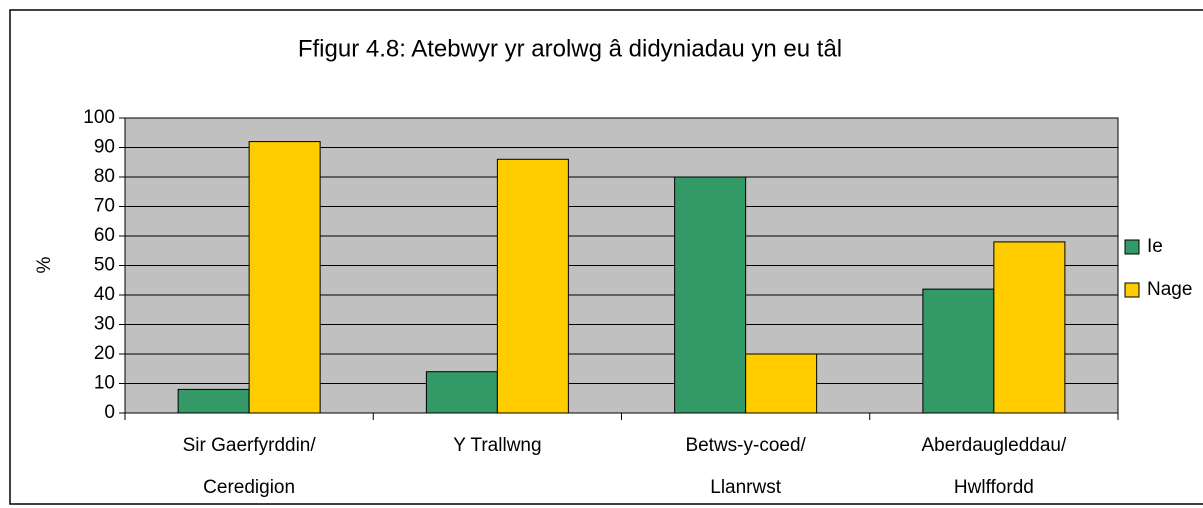  Describe the element at coordinates (497, 445) in the screenshot. I see `x-tick-label: Y Trallwng` at that location.